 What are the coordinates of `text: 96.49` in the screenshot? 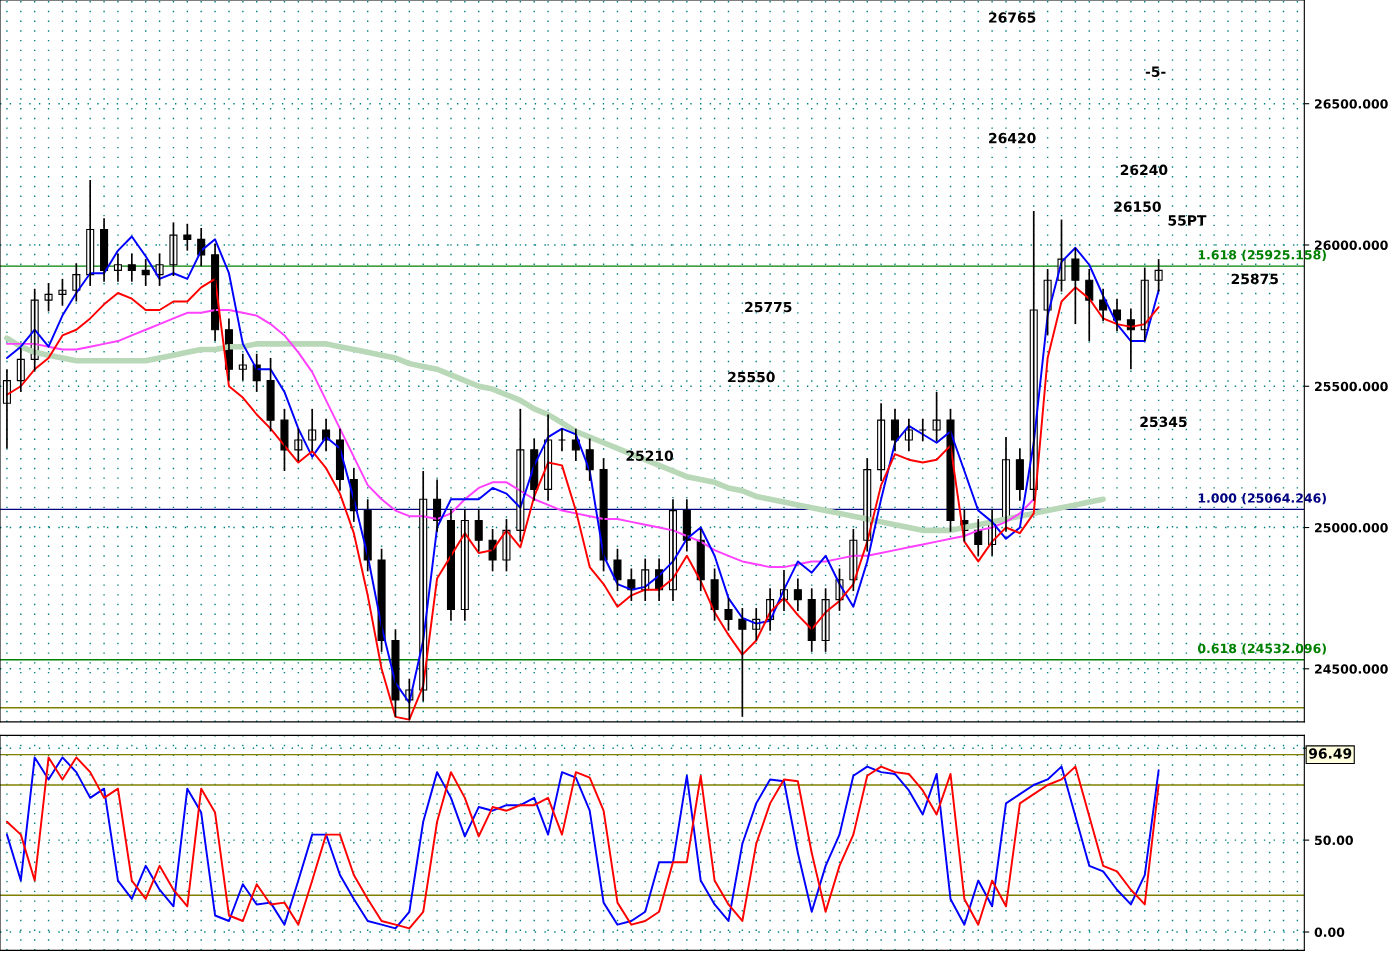 It's located at (1330, 753).